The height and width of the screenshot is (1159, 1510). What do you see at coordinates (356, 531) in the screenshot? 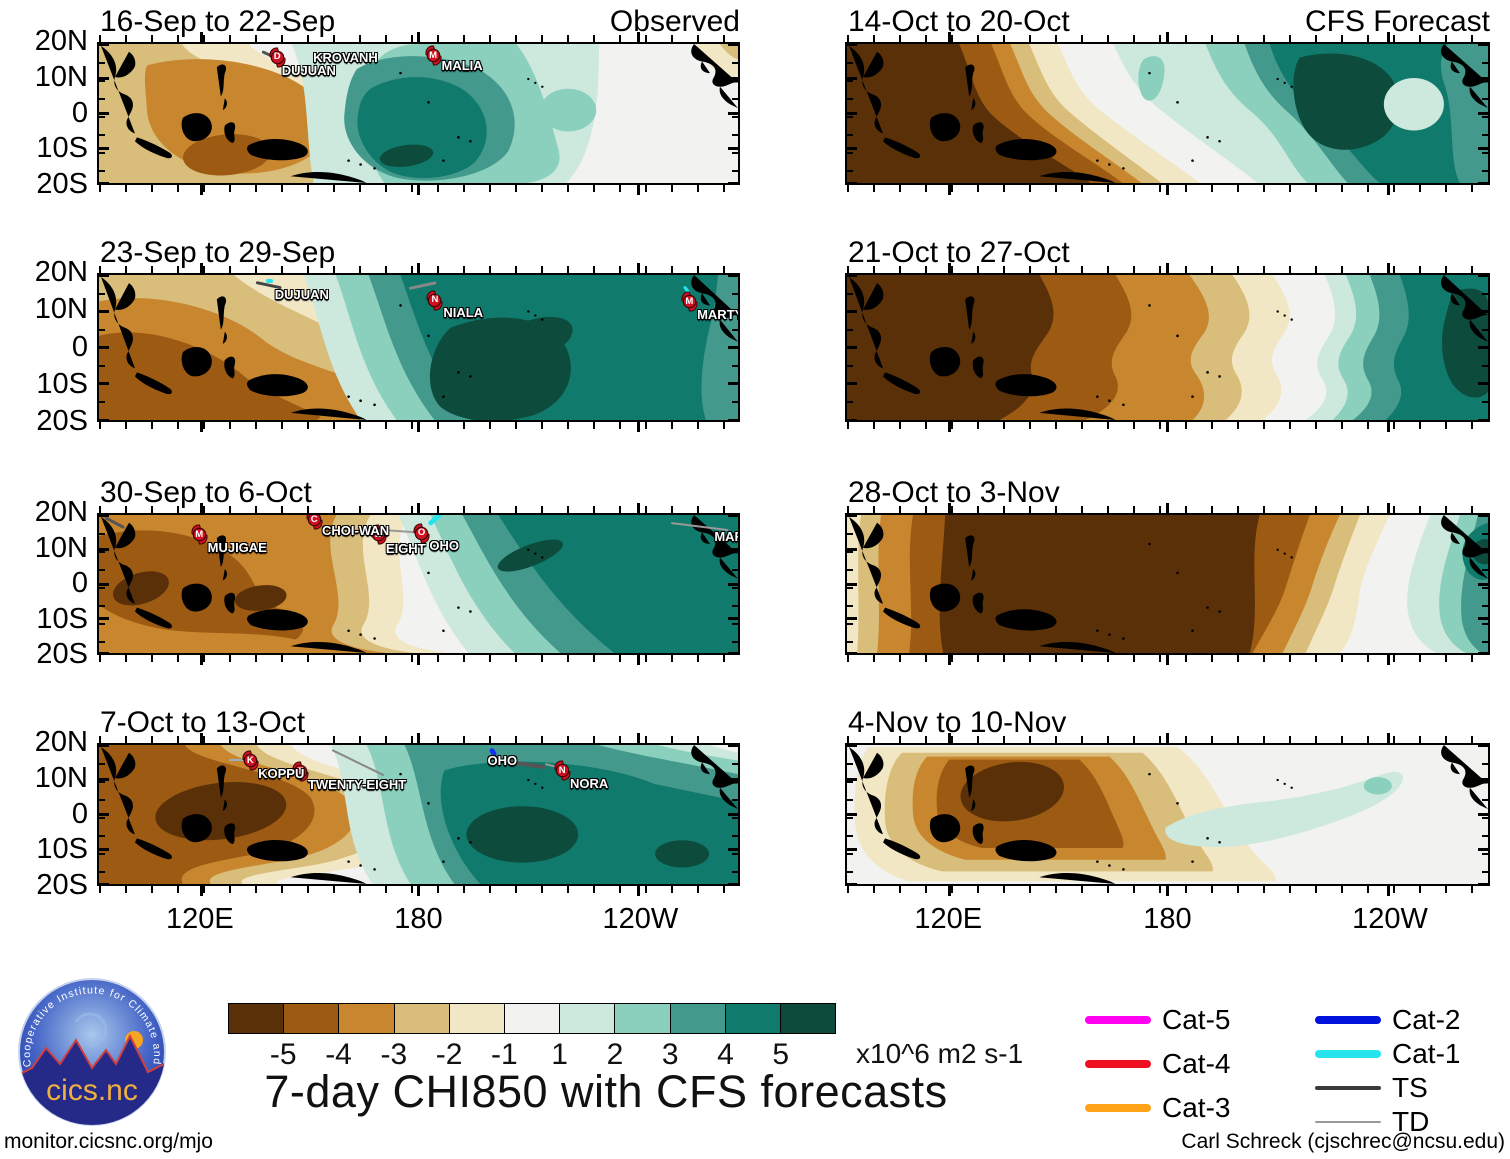
I see `storm-name-label: CHOI-WAN` at bounding box center [356, 531].